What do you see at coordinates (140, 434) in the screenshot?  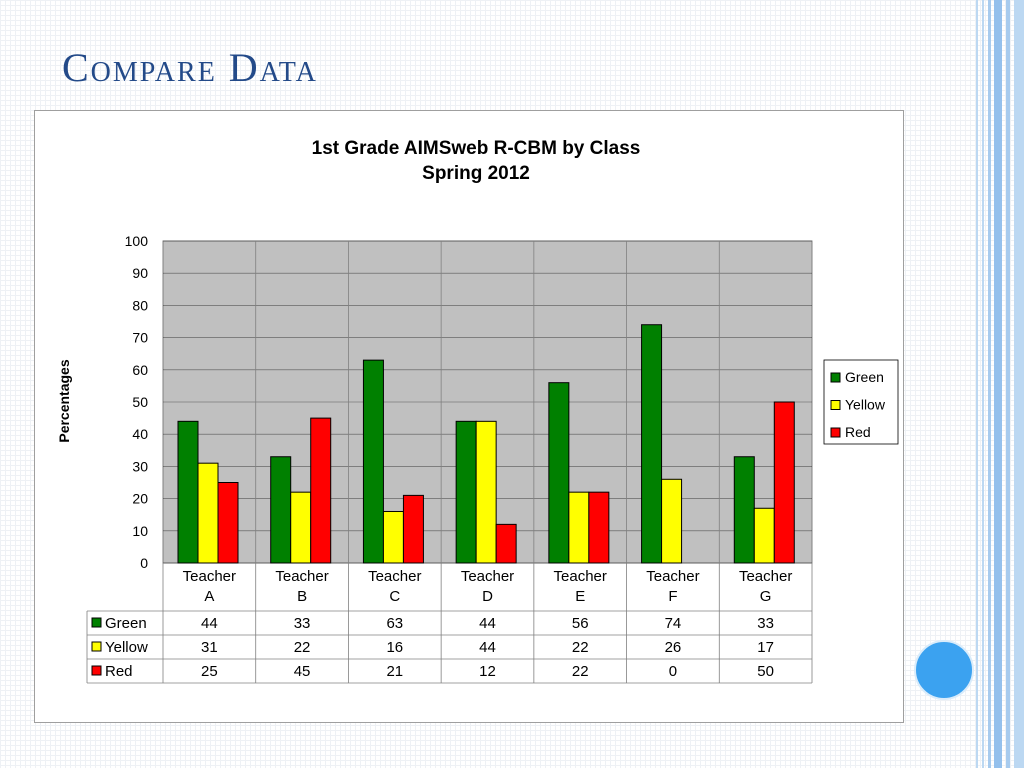 I see `y-tick-label: 40` at bounding box center [140, 434].